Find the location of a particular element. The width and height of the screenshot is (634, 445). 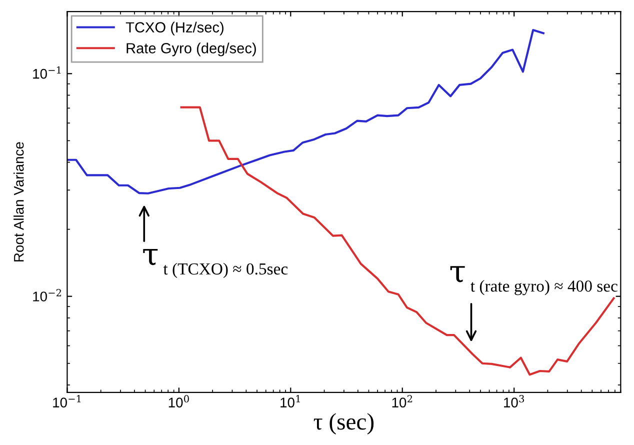

x-axis-title: τ (sec) is located at coordinates (344, 423).